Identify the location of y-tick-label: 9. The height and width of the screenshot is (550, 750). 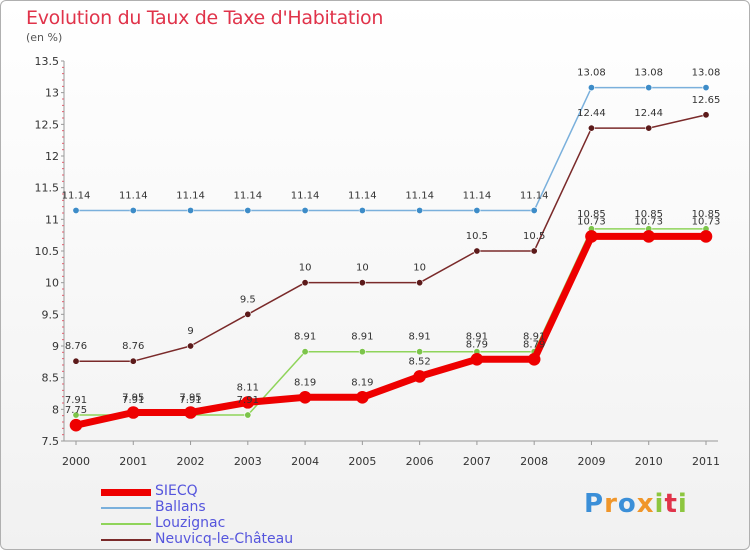
(55, 346).